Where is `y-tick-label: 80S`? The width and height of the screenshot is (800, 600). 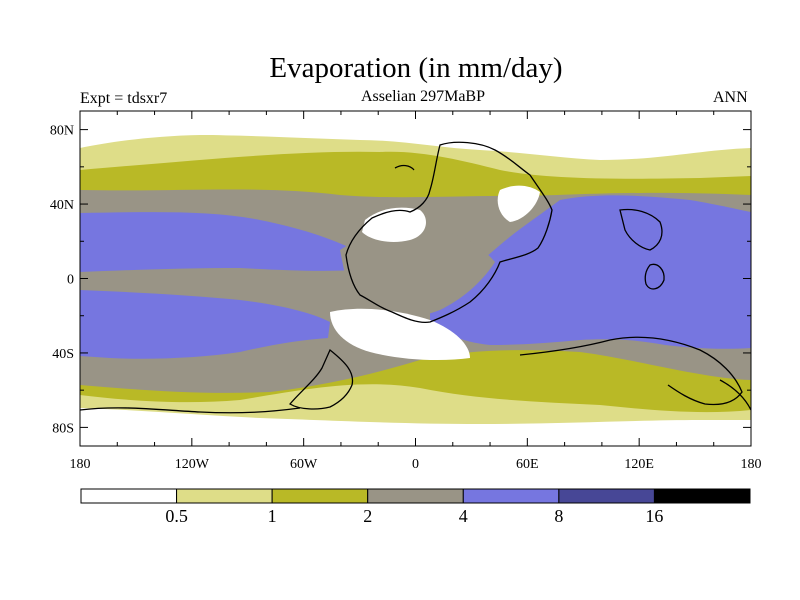
y-tick-label: 80S is located at coordinates (63, 428).